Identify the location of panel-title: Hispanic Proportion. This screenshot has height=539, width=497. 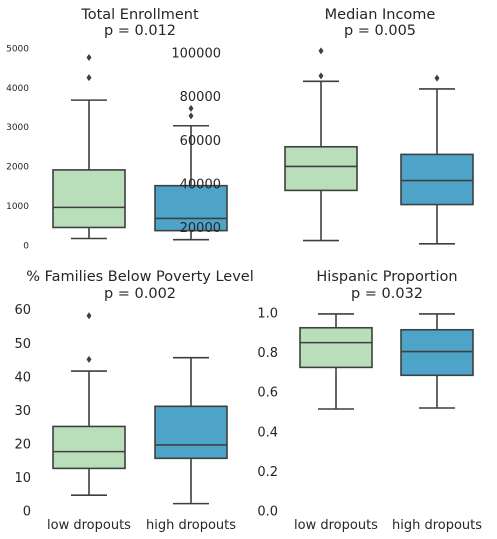
(386, 277).